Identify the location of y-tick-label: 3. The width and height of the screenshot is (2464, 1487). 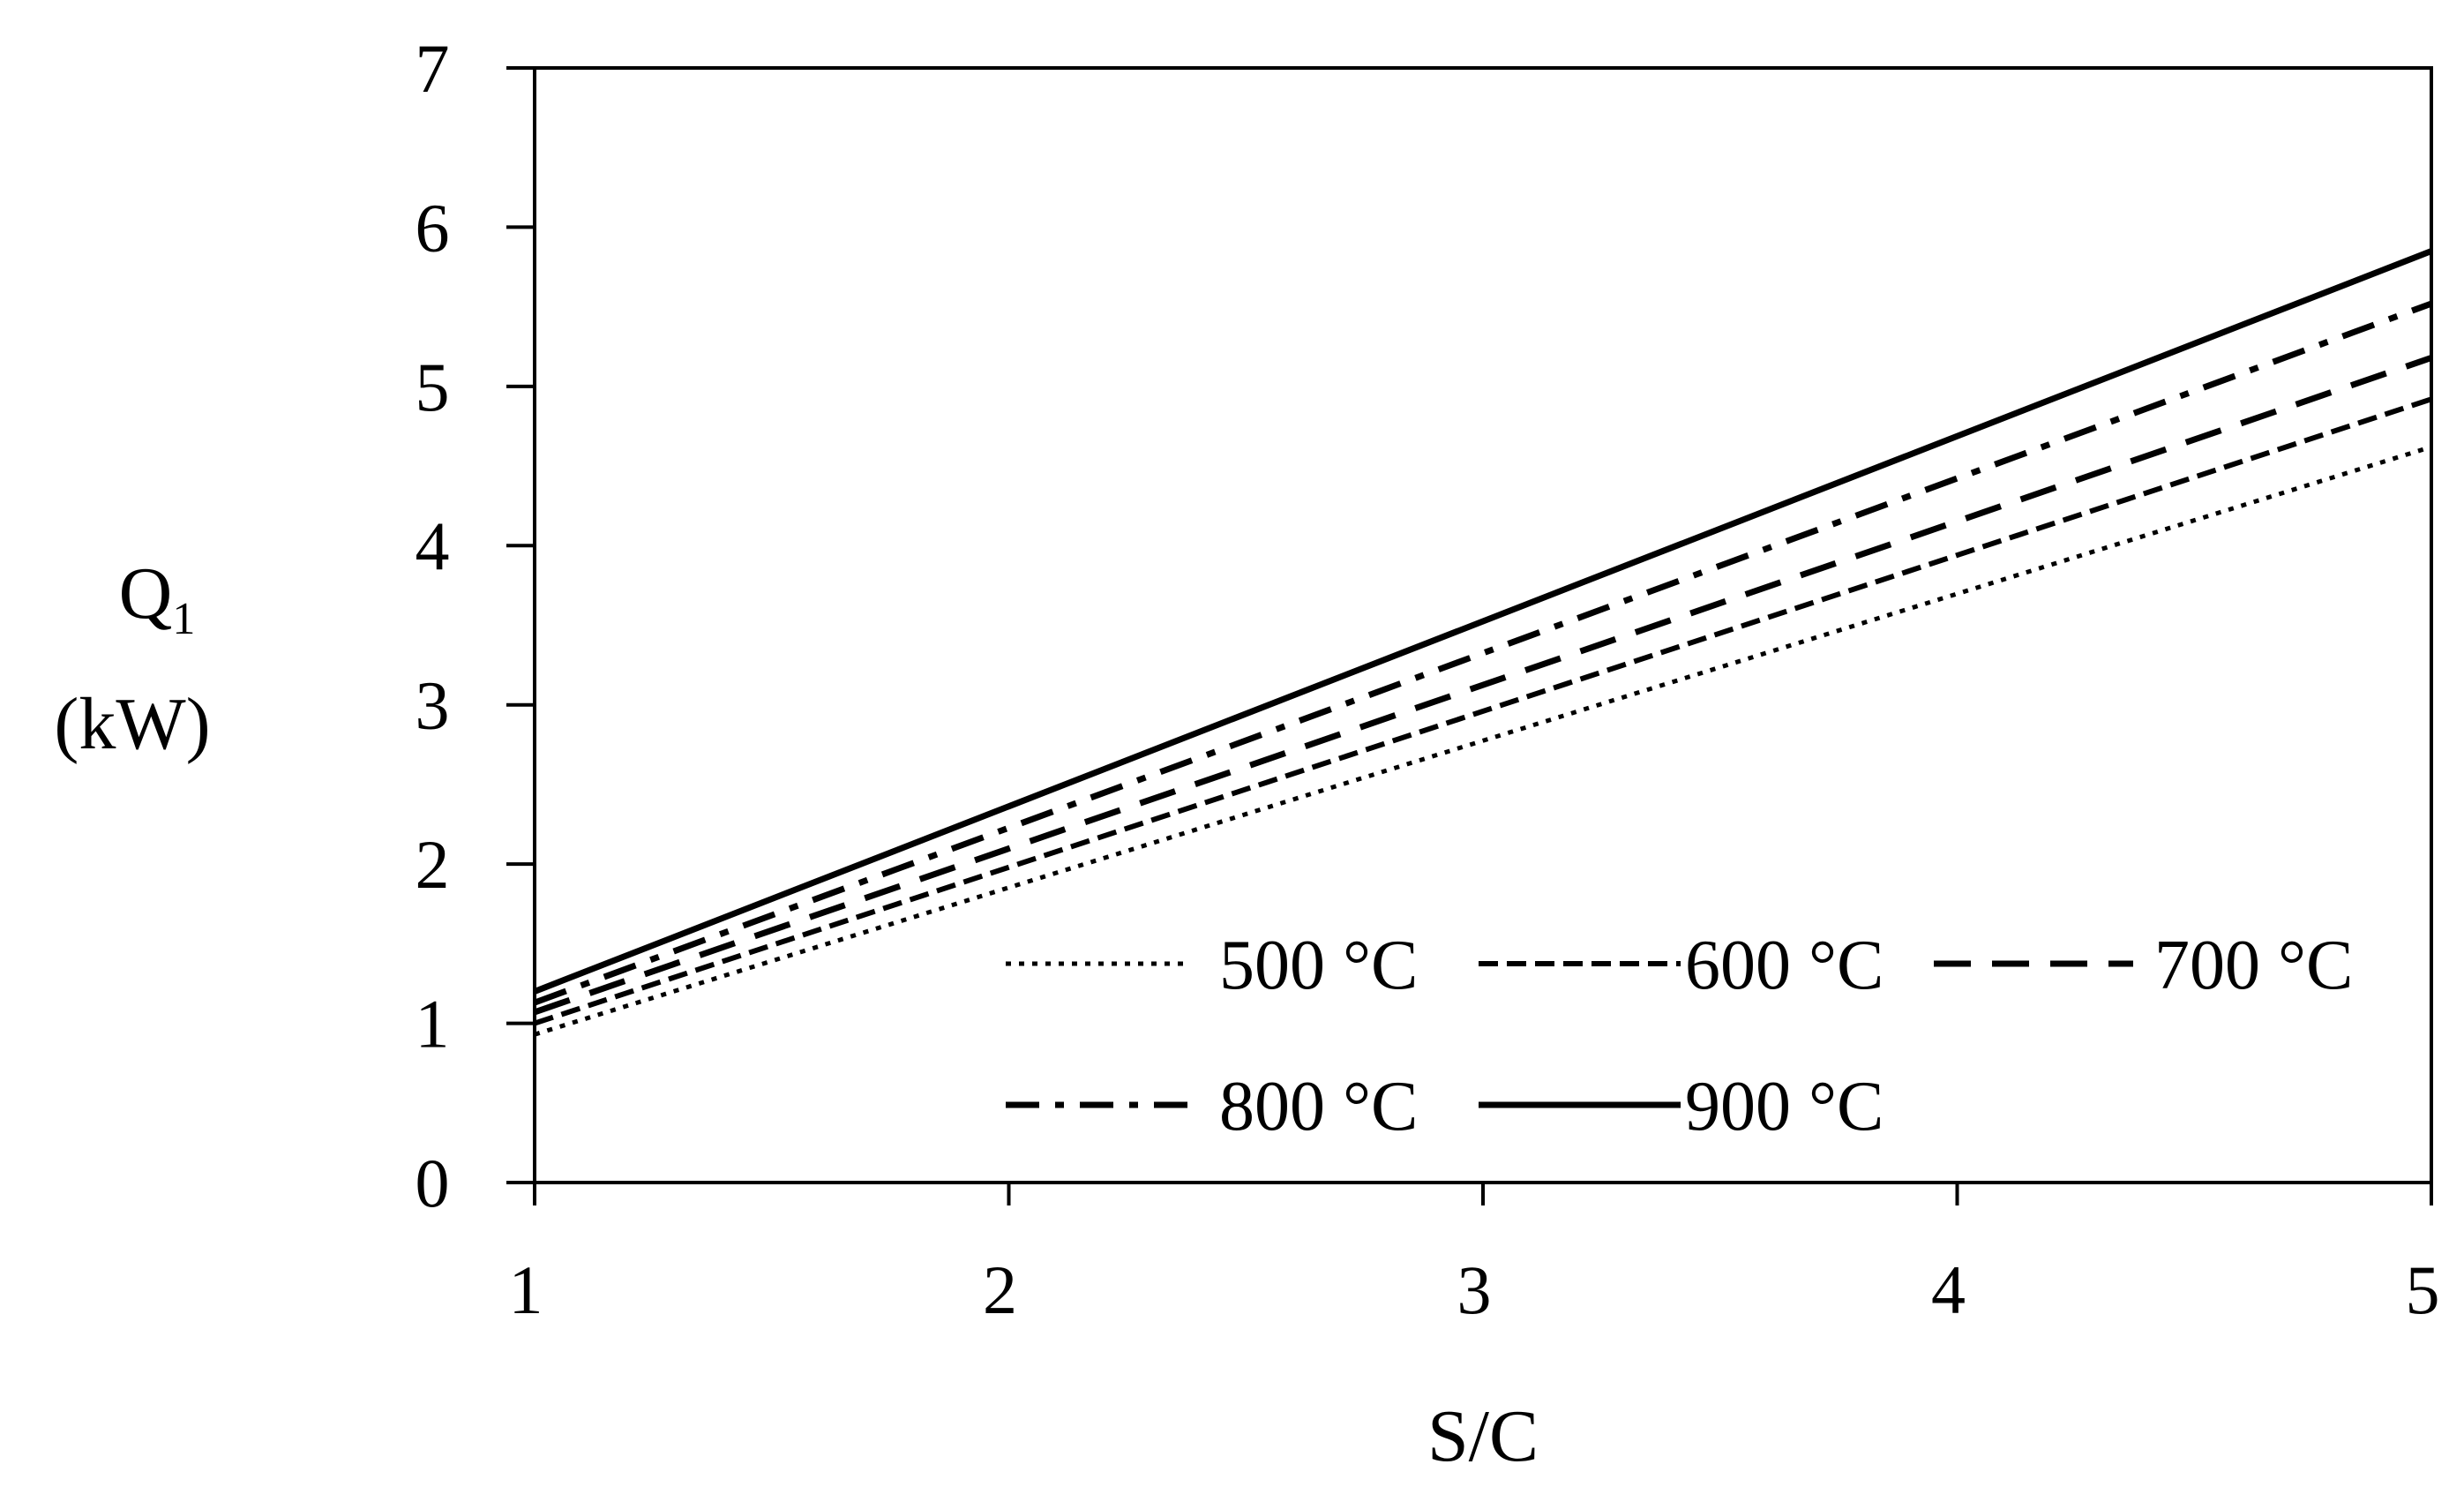
(433, 705).